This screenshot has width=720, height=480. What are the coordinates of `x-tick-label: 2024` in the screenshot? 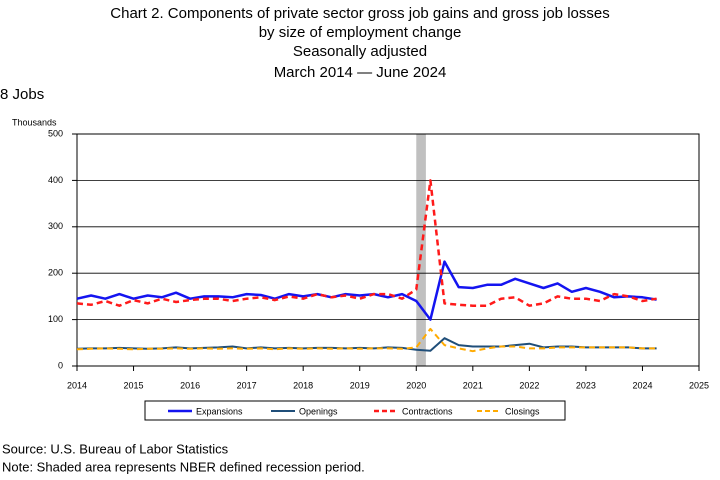 It's located at (642, 385).